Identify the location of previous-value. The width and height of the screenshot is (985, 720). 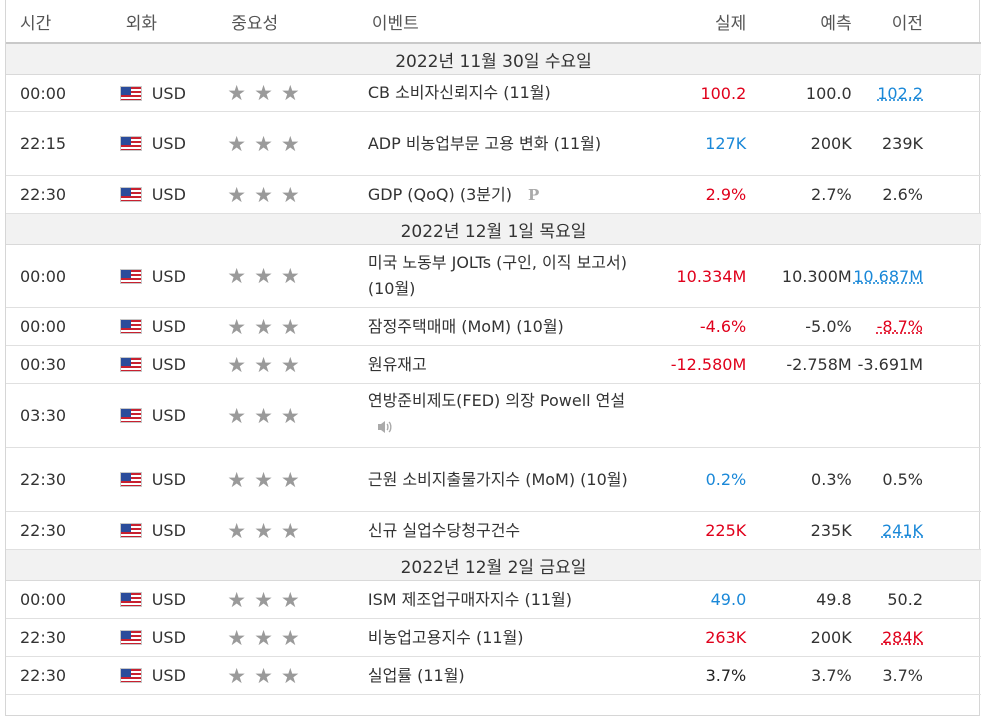
(916, 415).